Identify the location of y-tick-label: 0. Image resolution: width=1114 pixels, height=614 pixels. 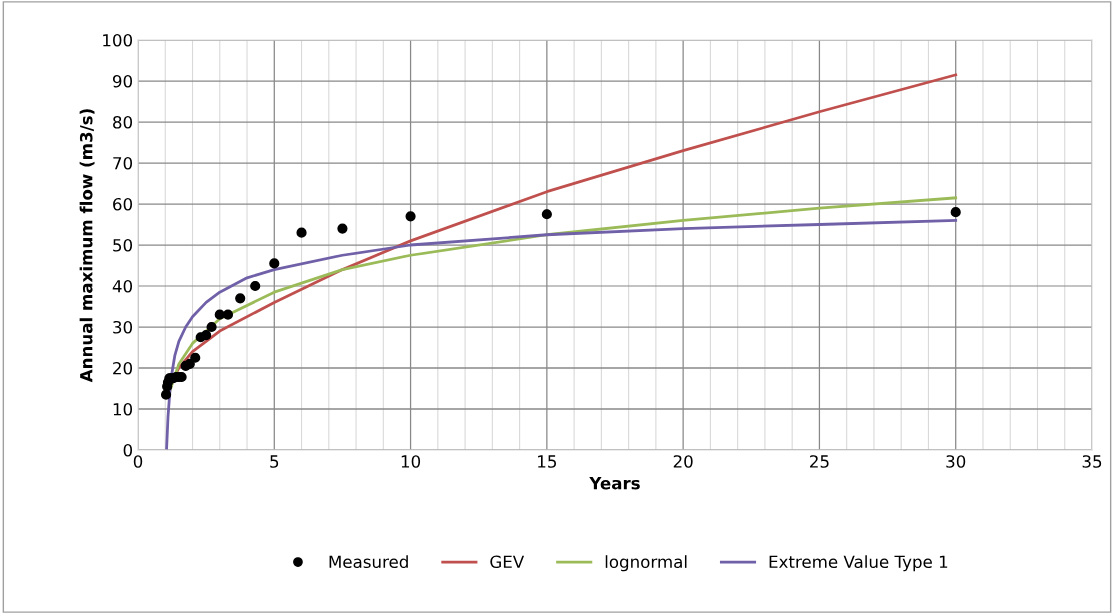
(128, 450).